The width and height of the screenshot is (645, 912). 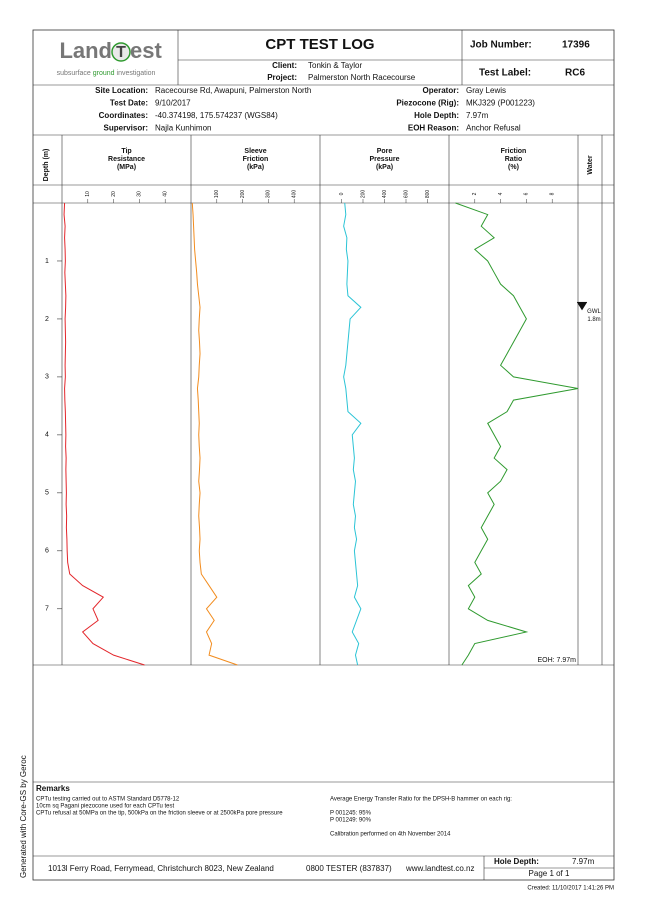 I want to click on info-value: MKJ329 (P001223), so click(x=500, y=103).